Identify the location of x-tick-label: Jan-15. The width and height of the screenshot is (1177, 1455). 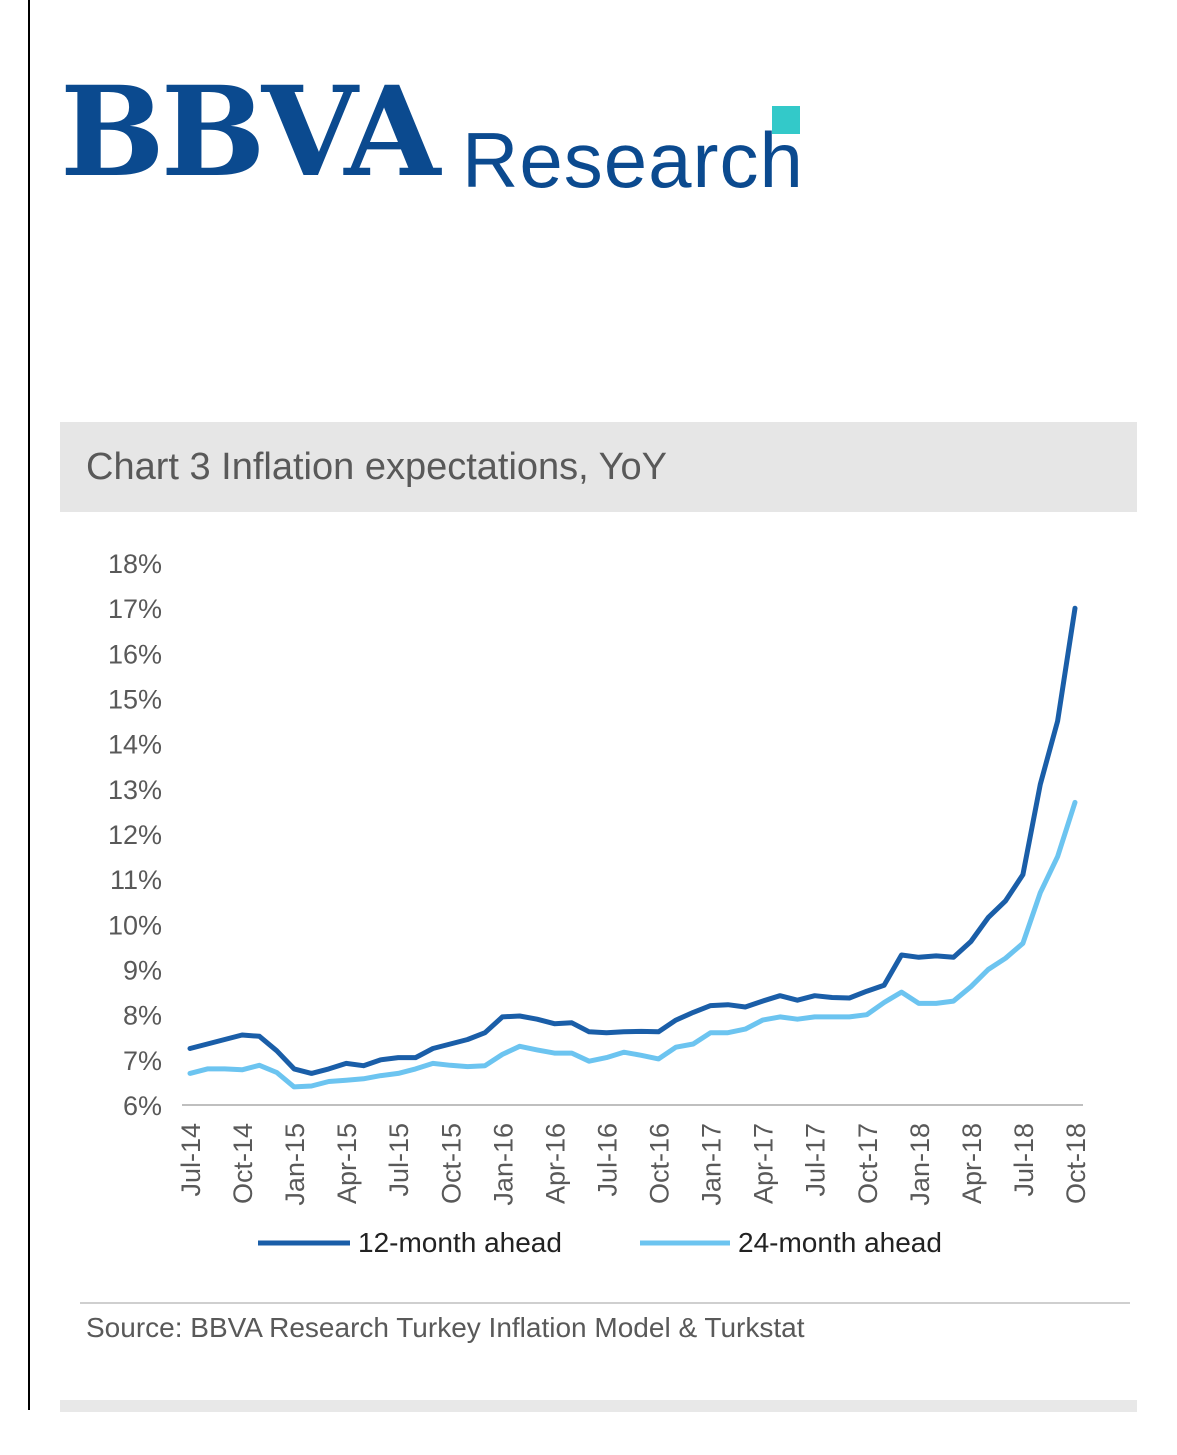
(295, 1164).